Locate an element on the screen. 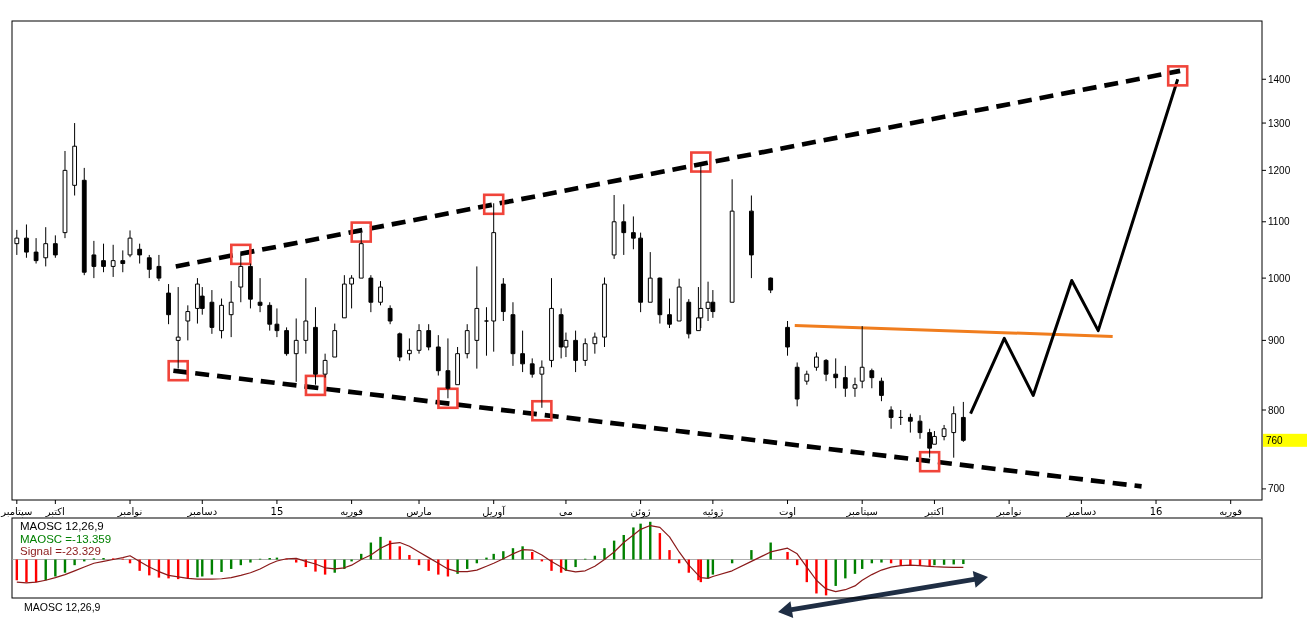 The image size is (1310, 631). x-tick-label: دسامبر is located at coordinates (1081, 511).